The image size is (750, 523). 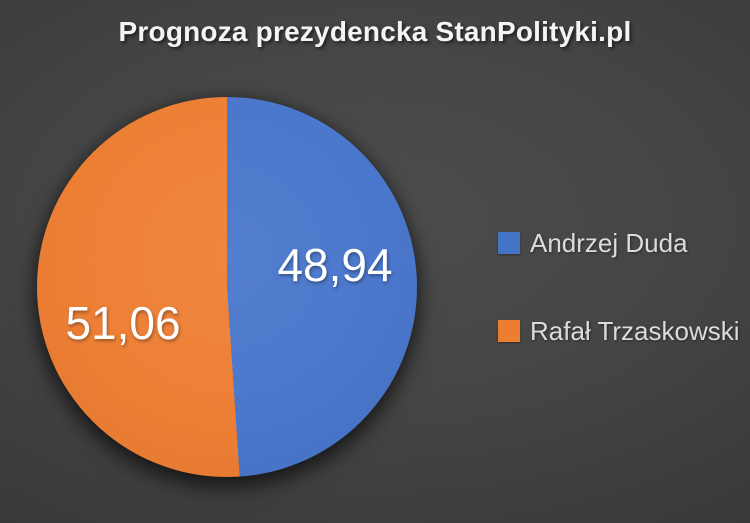 What do you see at coordinates (375, 31) in the screenshot?
I see `chart-title: Prognoza prezydencka StanPolityki.pl` at bounding box center [375, 31].